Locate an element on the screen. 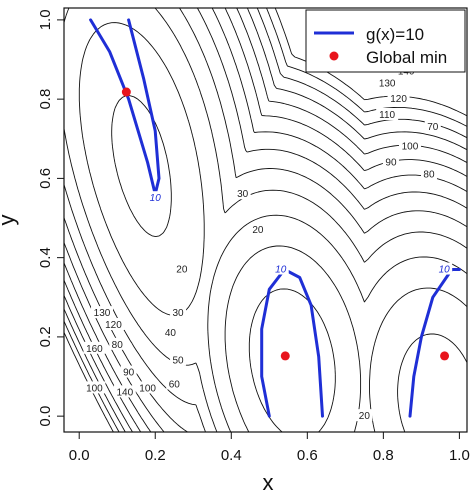 This screenshot has width=474, height=495. legend-box is located at coordinates (385, 41).